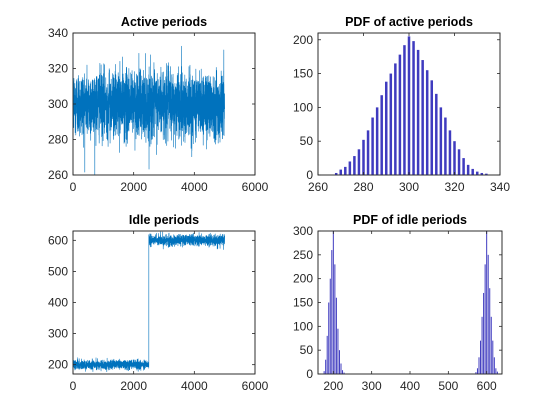  I want to click on x-tick-label: 600, so click(487, 386).